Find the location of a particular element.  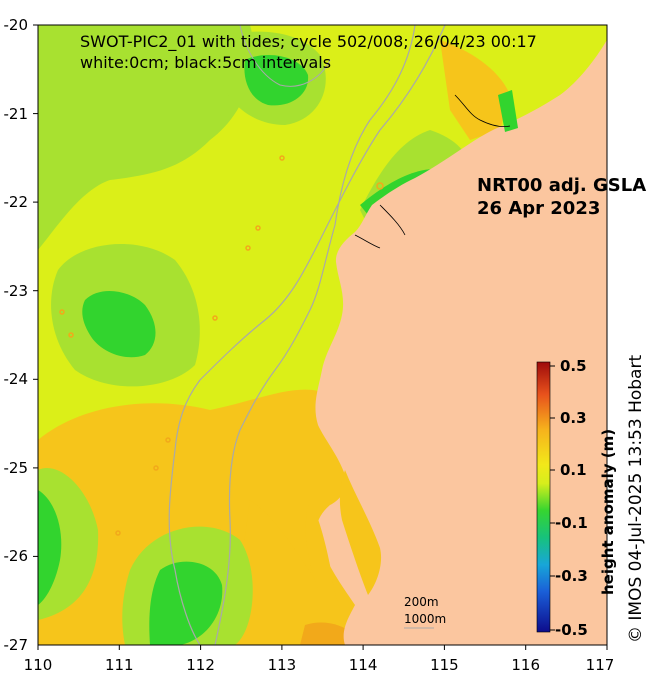

y-tick-label: -23 is located at coordinates (16, 291).